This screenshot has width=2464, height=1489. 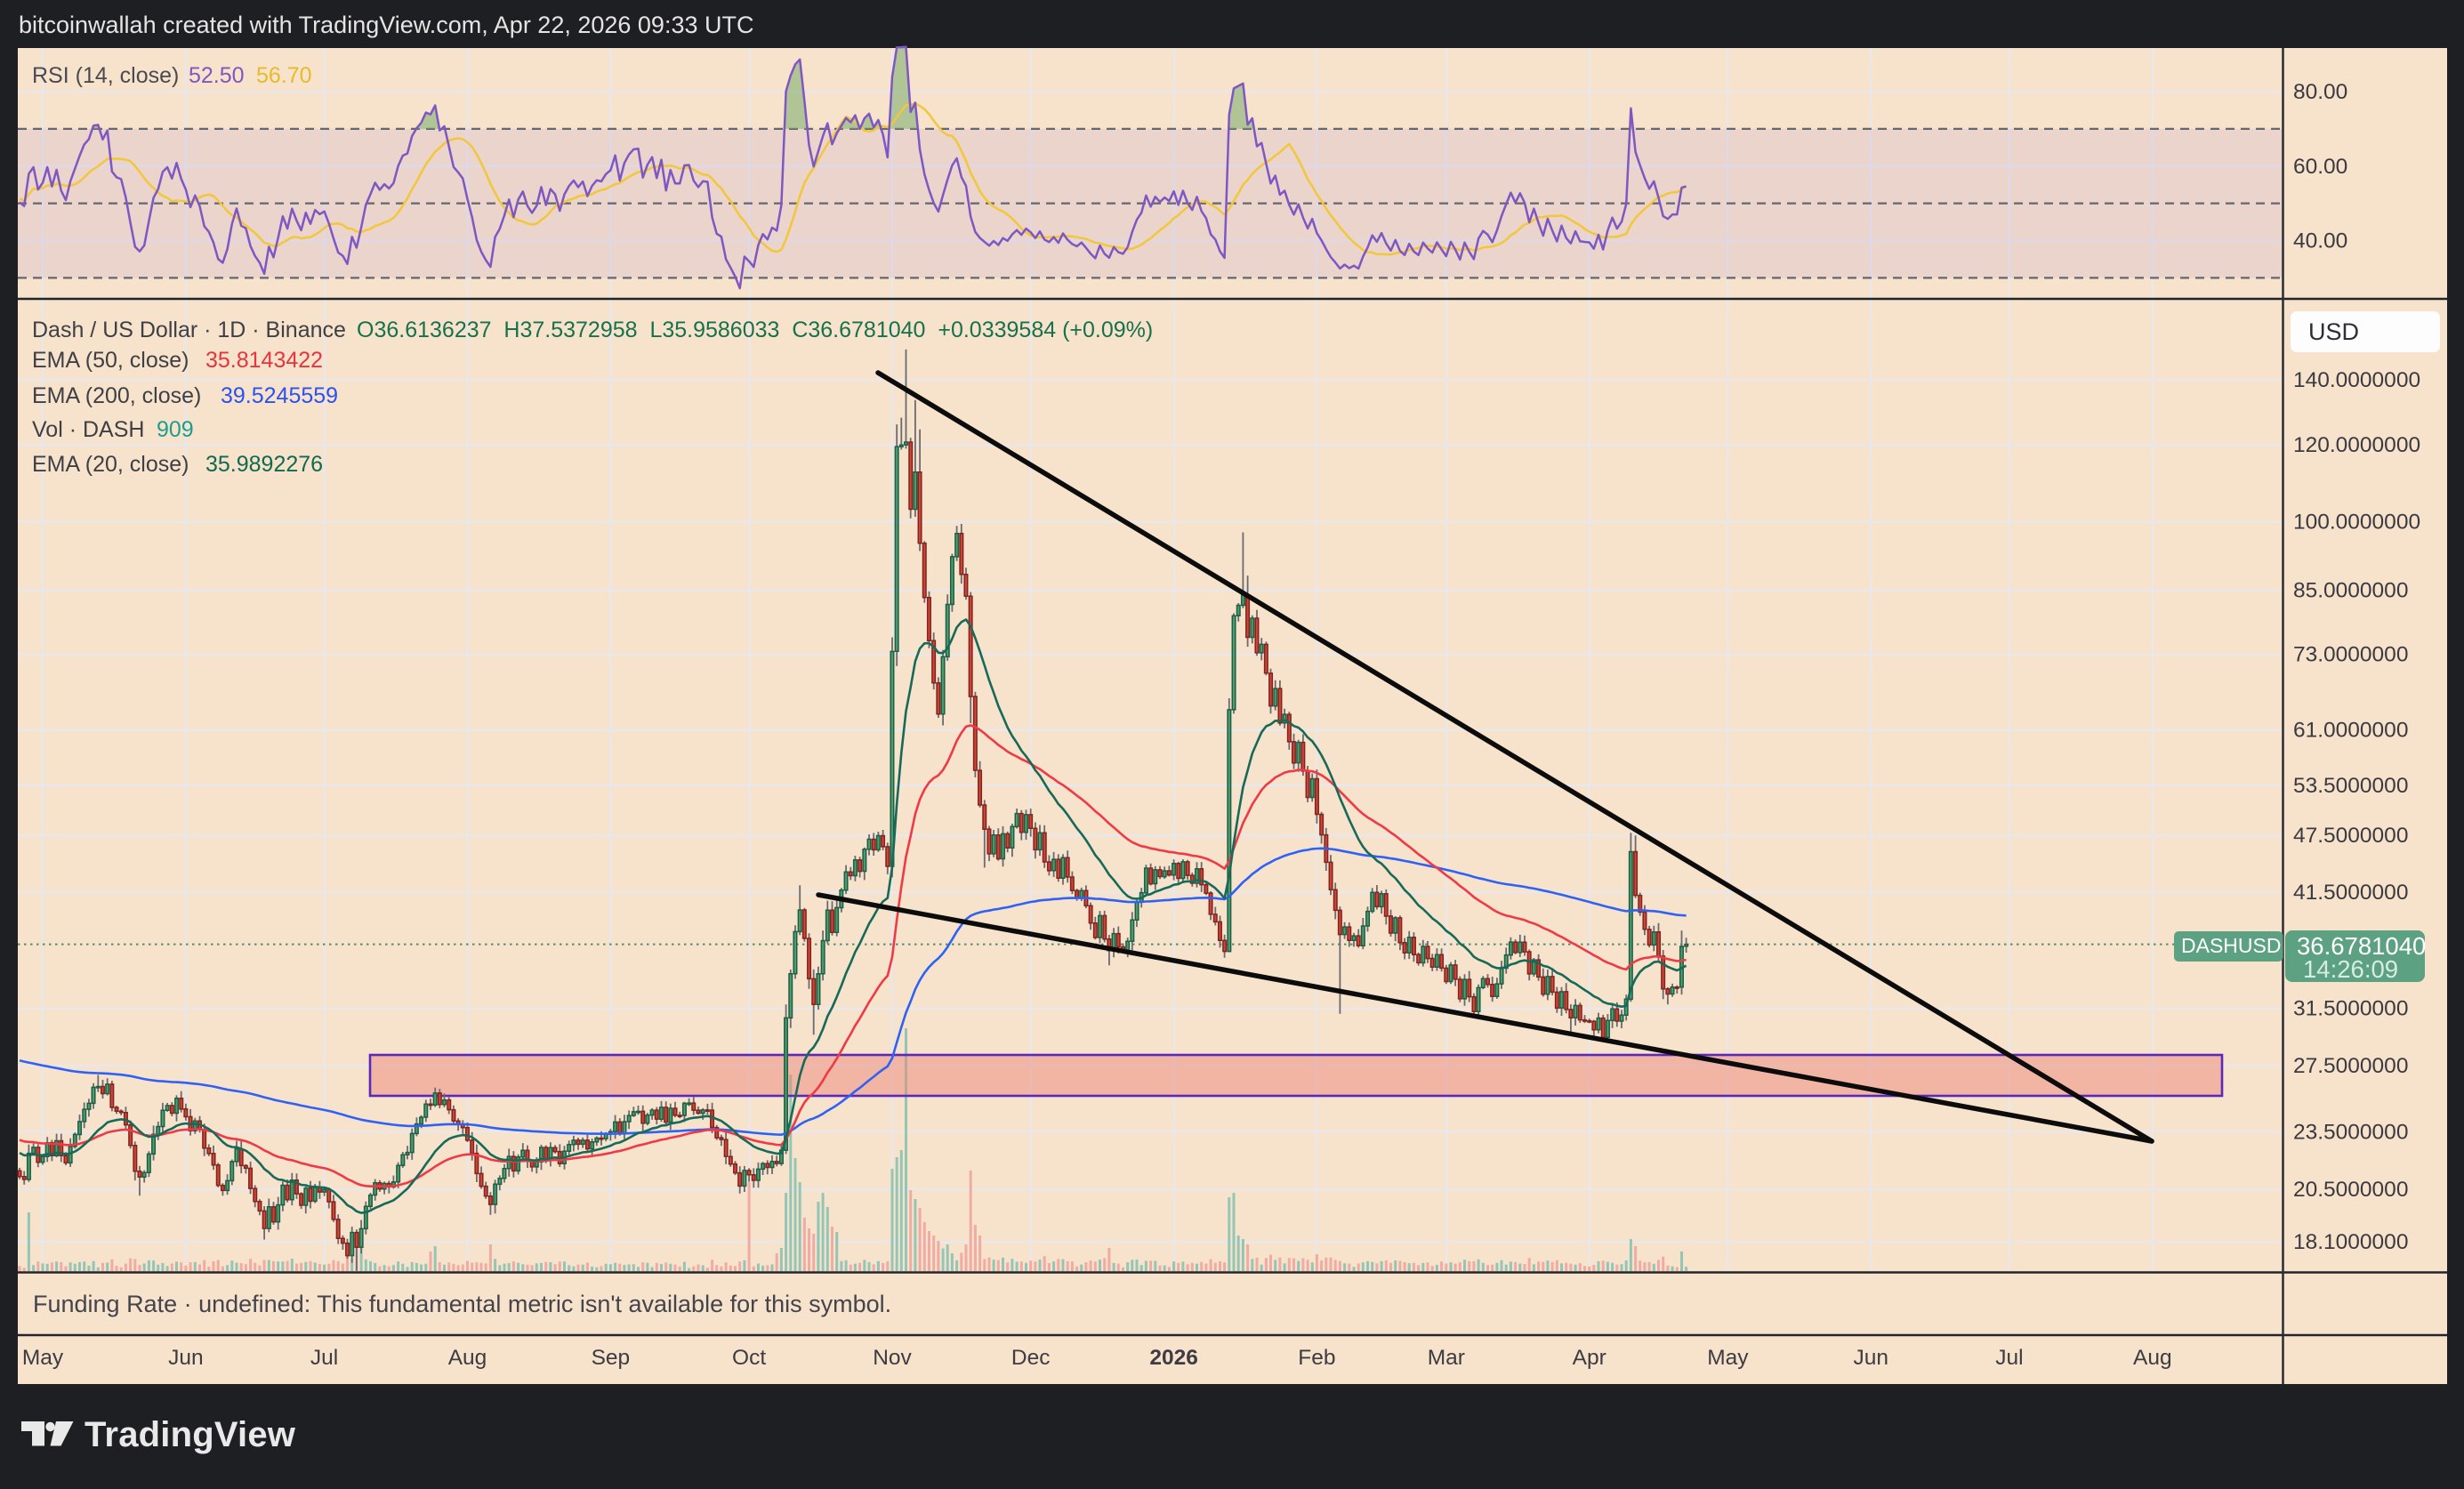 What do you see at coordinates (2356, 380) in the screenshot?
I see `svg-text: 140.0000000` at bounding box center [2356, 380].